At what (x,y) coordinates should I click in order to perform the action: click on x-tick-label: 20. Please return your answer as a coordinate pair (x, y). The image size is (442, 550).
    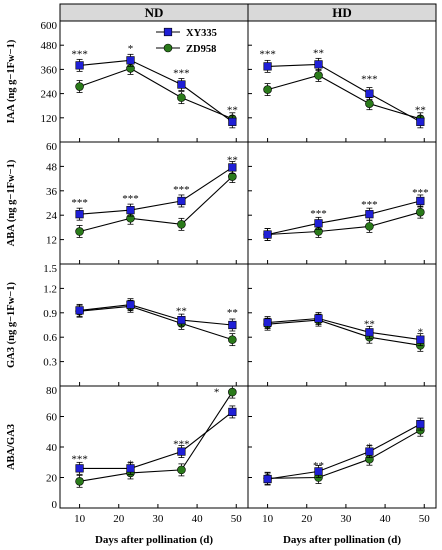
    Looking at the image, I should click on (307, 519).